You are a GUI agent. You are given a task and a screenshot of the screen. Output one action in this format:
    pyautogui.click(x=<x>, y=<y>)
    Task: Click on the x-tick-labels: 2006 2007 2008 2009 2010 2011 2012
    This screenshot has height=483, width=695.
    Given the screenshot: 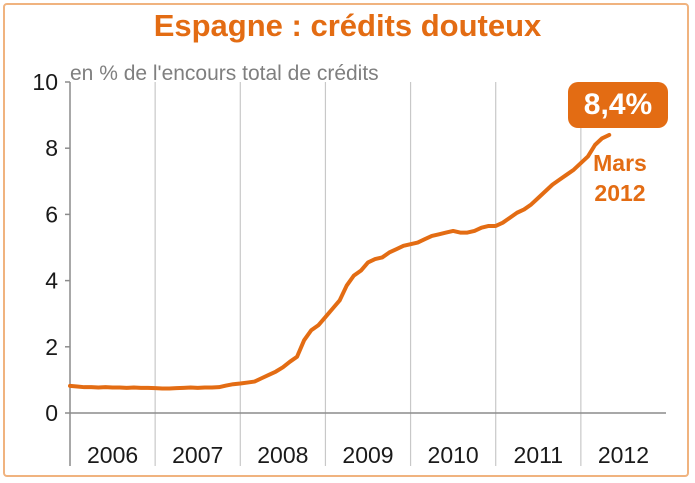 What is the action you would take?
    pyautogui.click(x=368, y=455)
    